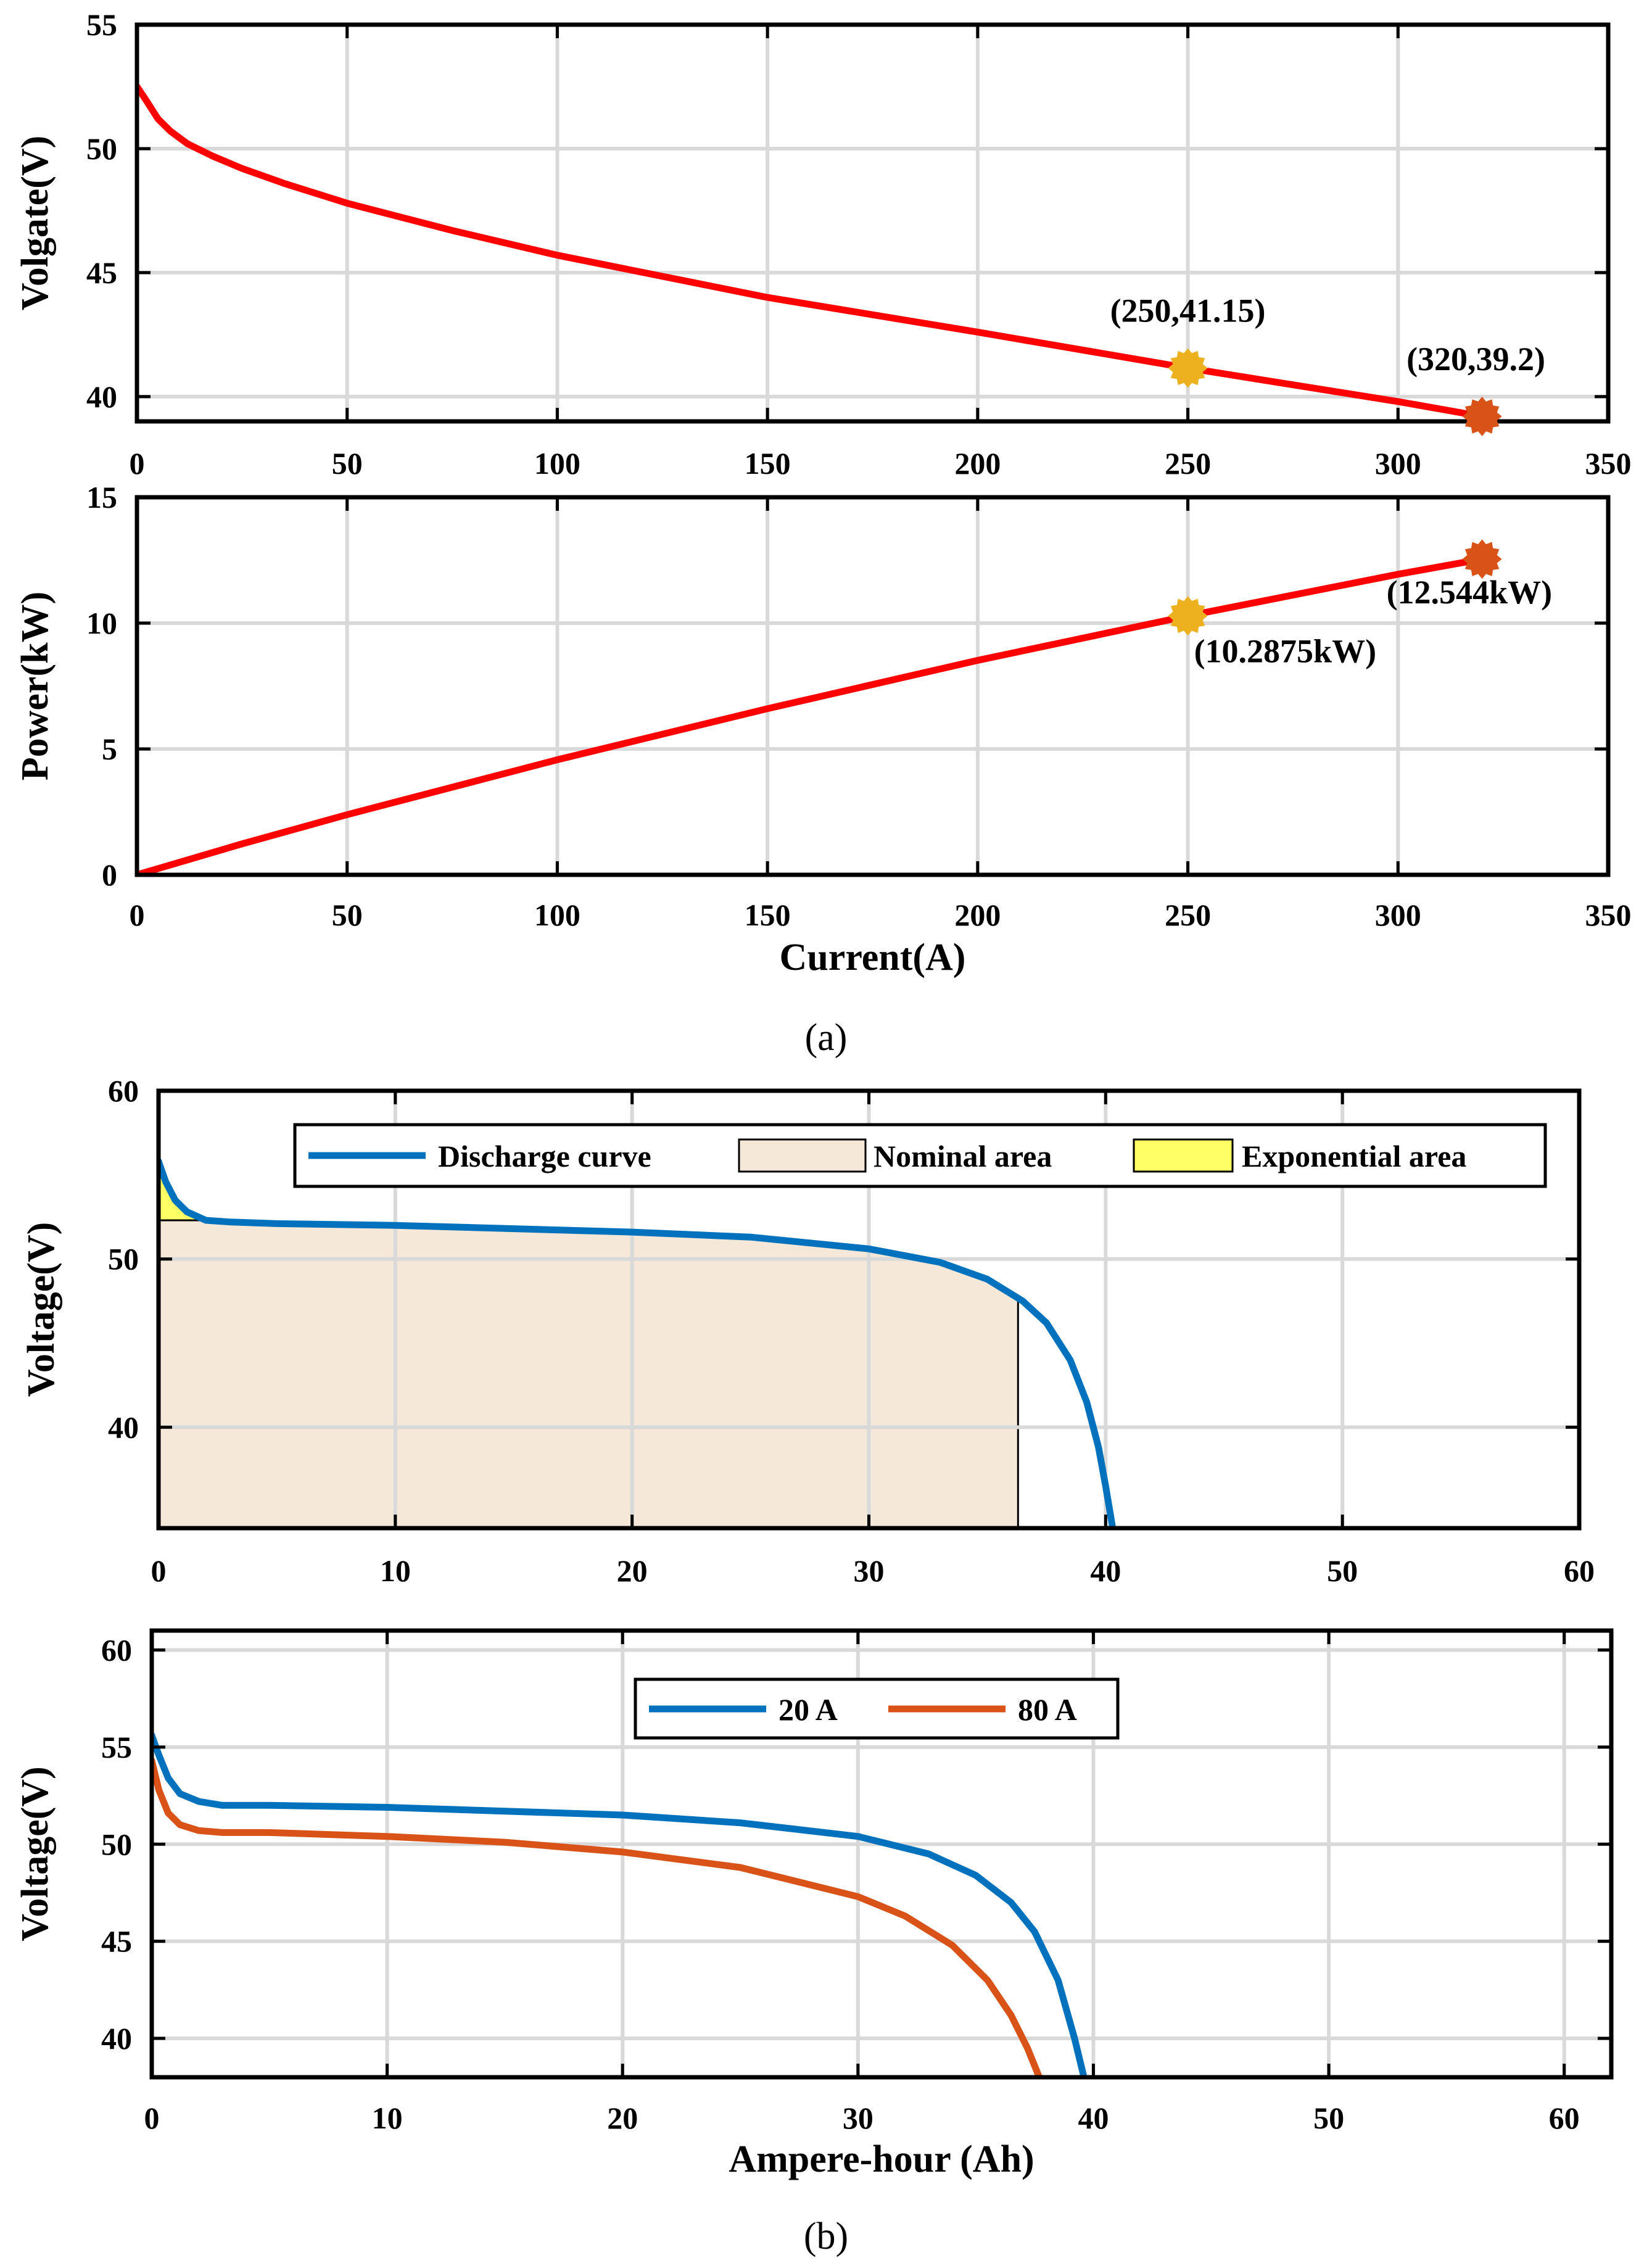  What do you see at coordinates (544, 1156) in the screenshot?
I see `legend-label: Discharge curve` at bounding box center [544, 1156].